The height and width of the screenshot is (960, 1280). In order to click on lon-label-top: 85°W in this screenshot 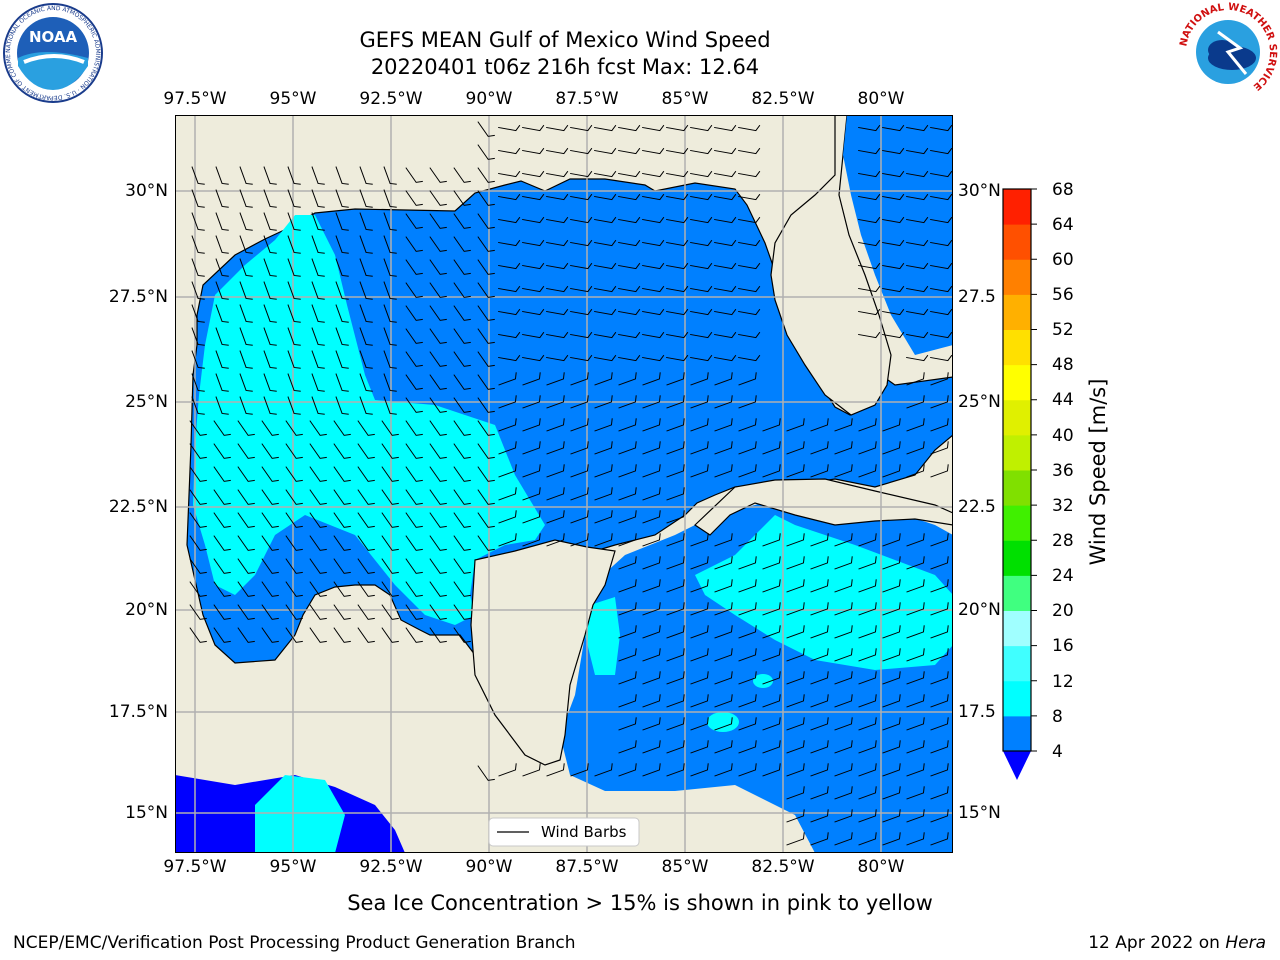, I will do `click(685, 99)`.